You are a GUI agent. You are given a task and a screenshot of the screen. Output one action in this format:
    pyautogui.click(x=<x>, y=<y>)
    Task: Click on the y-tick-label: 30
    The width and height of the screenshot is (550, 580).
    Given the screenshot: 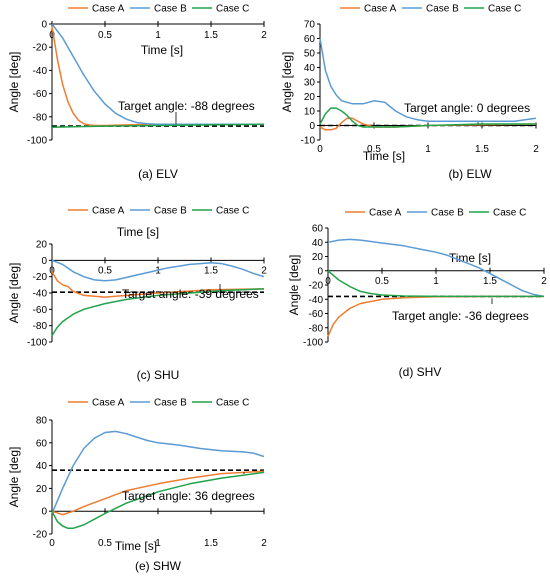 What is the action you would take?
    pyautogui.click(x=310, y=83)
    